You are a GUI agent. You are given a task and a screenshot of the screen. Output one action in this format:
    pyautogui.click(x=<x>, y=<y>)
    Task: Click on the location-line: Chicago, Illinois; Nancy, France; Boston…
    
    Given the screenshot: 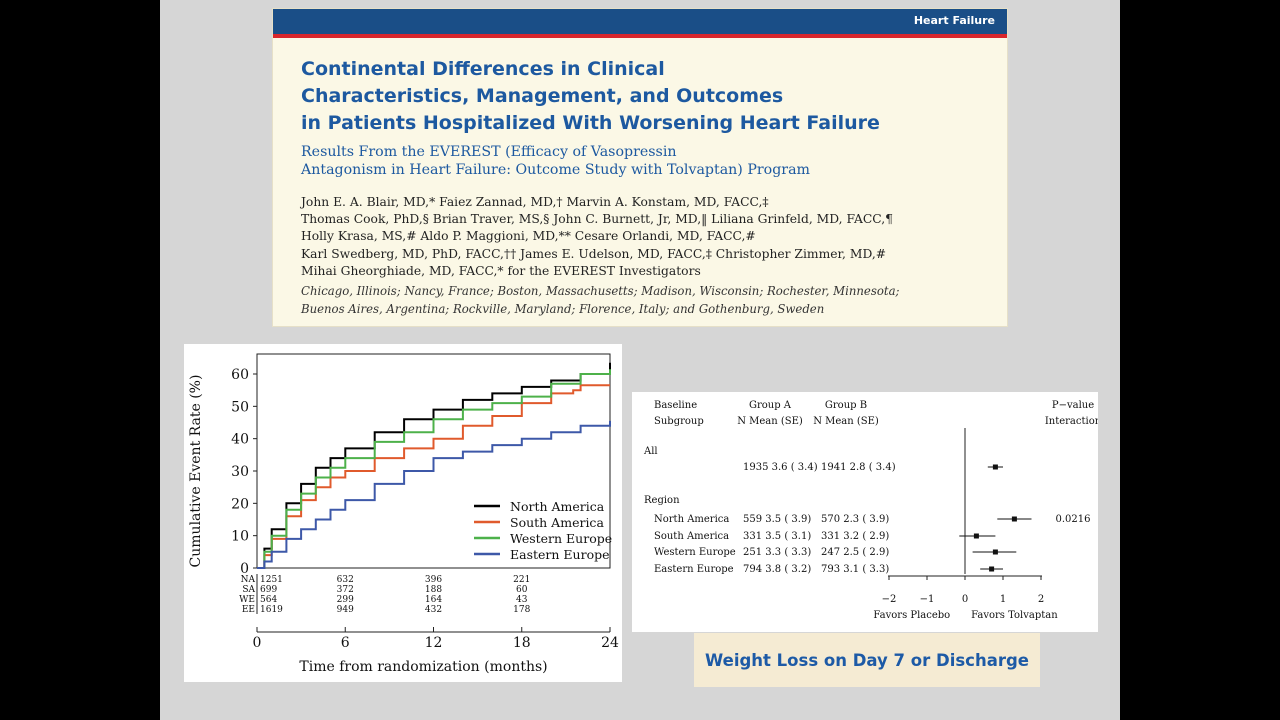 What is the action you would take?
    pyautogui.click(x=600, y=291)
    